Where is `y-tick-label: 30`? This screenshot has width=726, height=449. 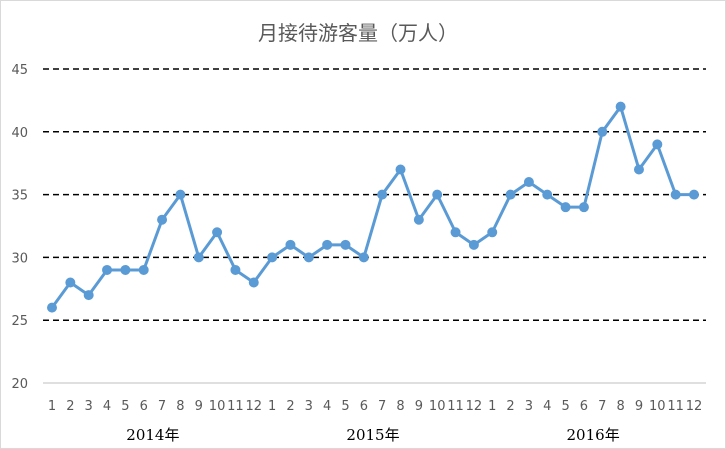 y-tick-label: 30 is located at coordinates (19, 258).